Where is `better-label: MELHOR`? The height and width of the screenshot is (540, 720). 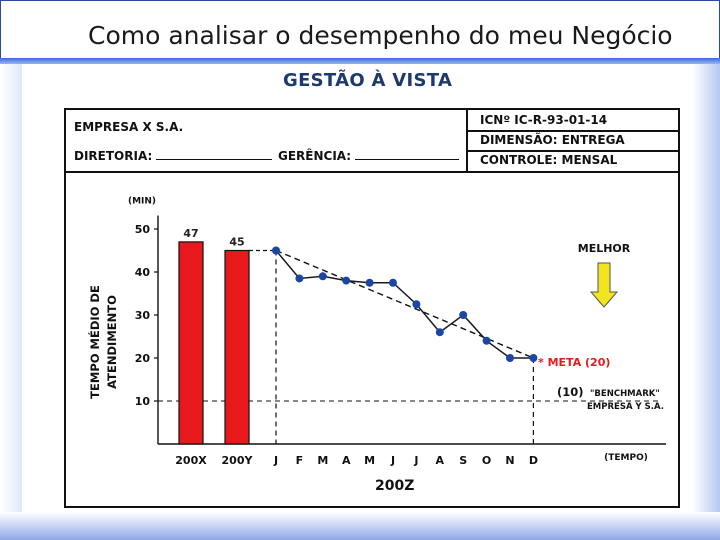 better-label: MELHOR is located at coordinates (604, 248).